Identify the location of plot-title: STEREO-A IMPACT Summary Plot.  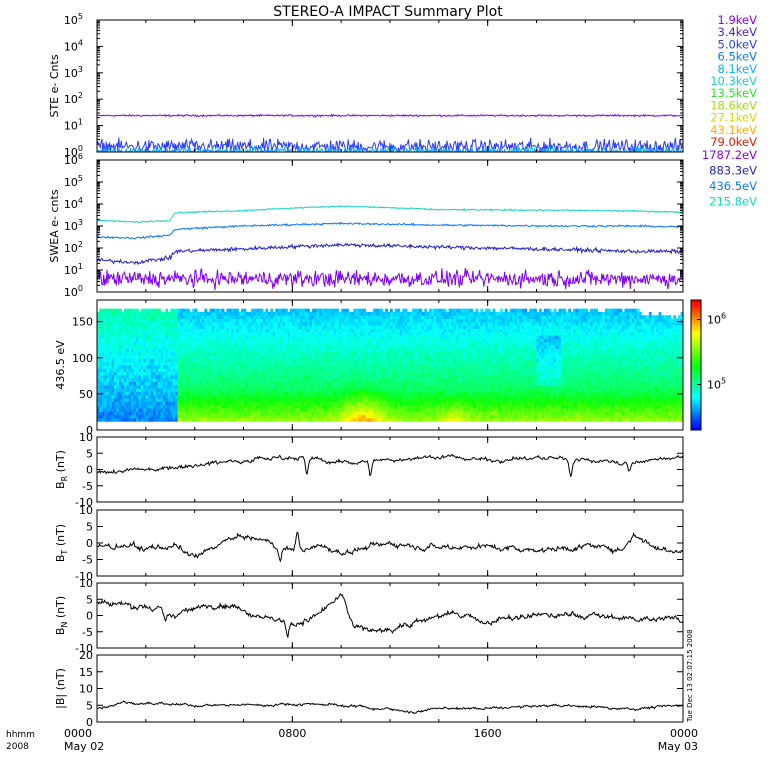
(388, 12).